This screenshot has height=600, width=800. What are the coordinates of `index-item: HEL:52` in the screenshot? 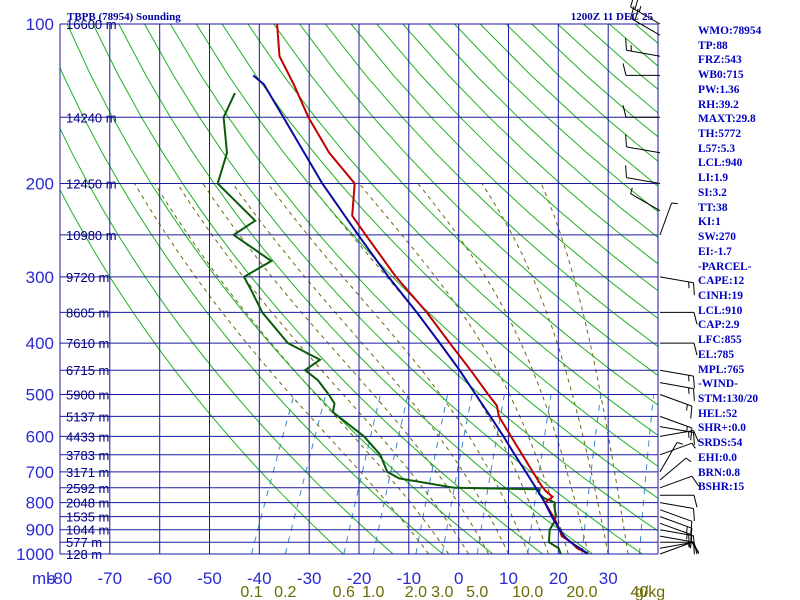 It's located at (718, 413).